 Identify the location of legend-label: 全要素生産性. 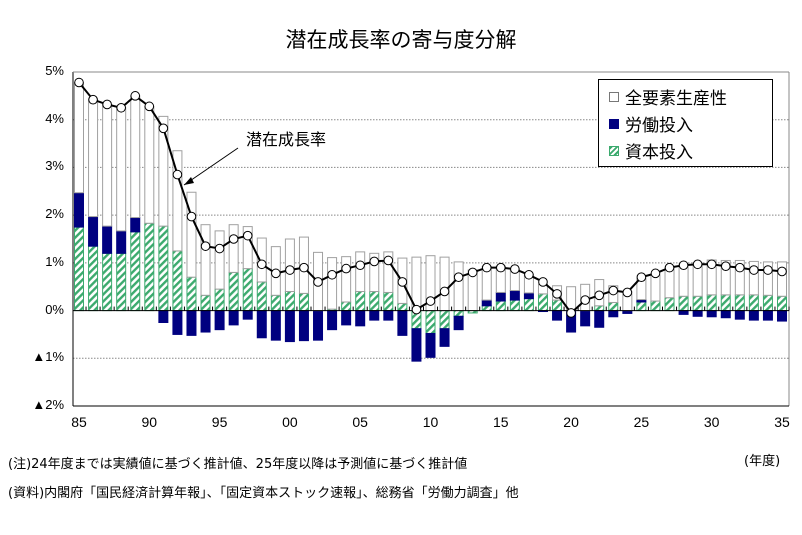
(676, 99).